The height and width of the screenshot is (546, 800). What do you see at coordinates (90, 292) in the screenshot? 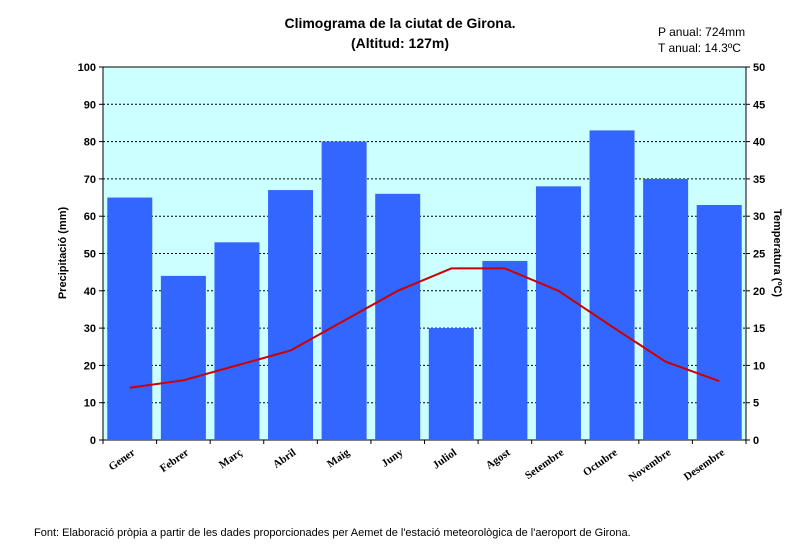
I see `y-tick-label: 40` at bounding box center [90, 292].